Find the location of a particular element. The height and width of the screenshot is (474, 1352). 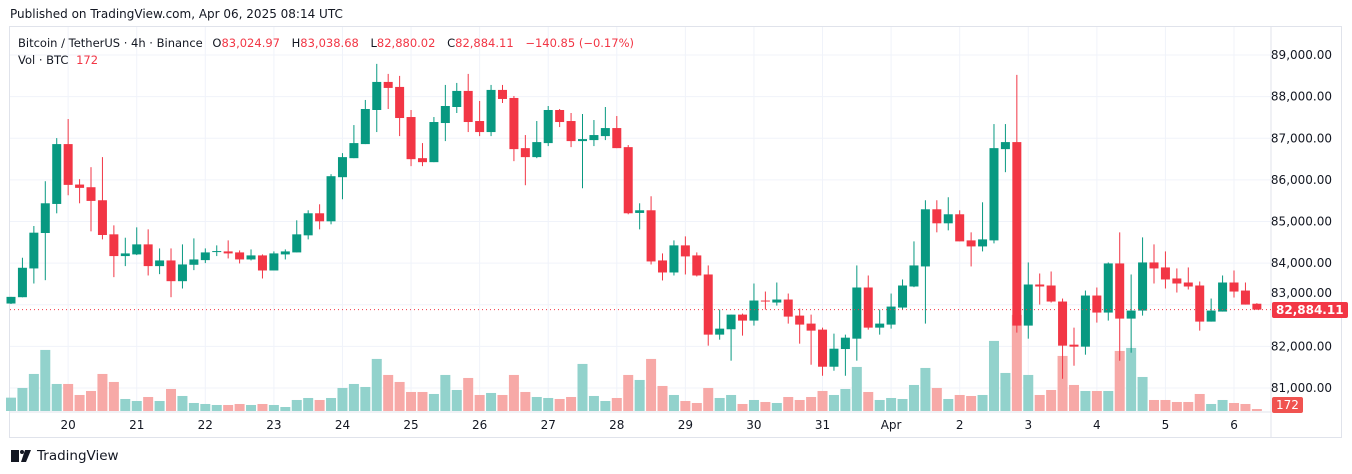

symbol-title: Bitcoin / TetherUS · 4h · Binance is located at coordinates (110, 43).